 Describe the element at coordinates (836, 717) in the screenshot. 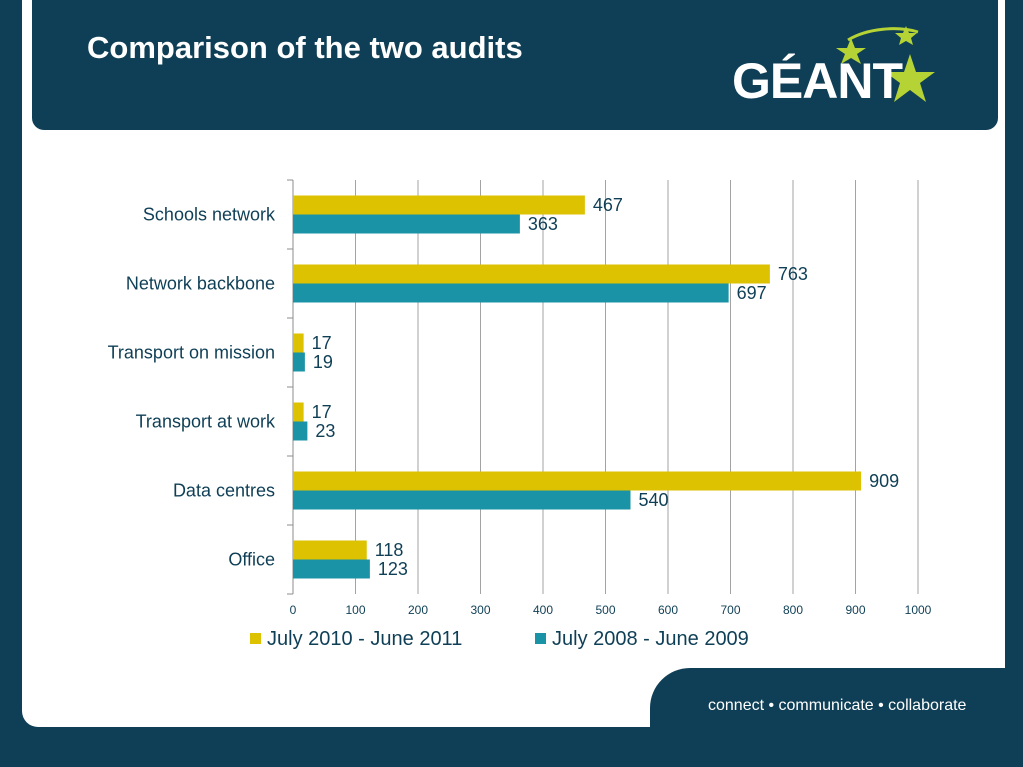

I see `footer-band` at that location.